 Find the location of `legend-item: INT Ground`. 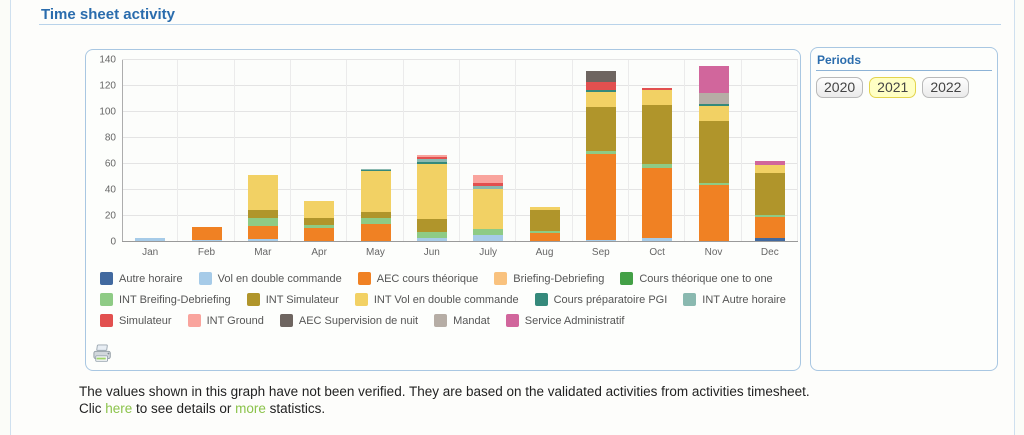

legend-item: INT Ground is located at coordinates (225, 320).